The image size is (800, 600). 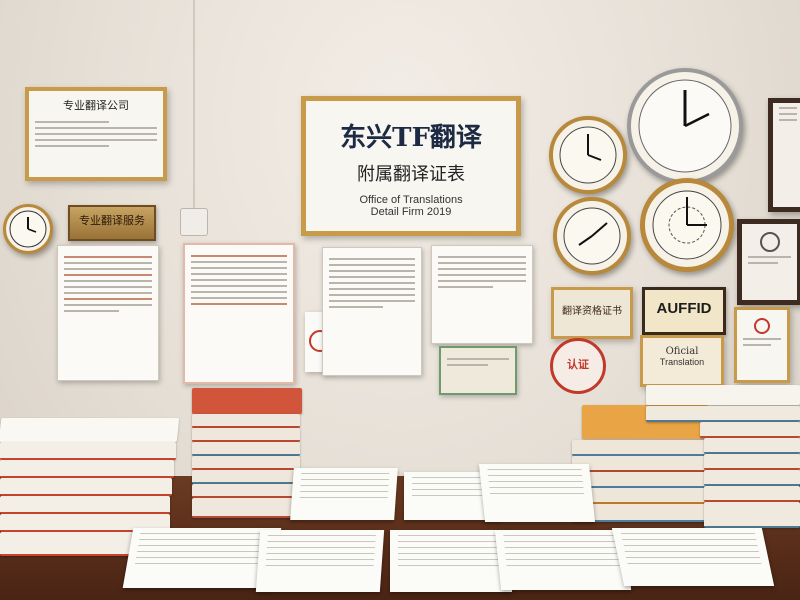 I want to click on red-seal: 认证, so click(x=578, y=366).